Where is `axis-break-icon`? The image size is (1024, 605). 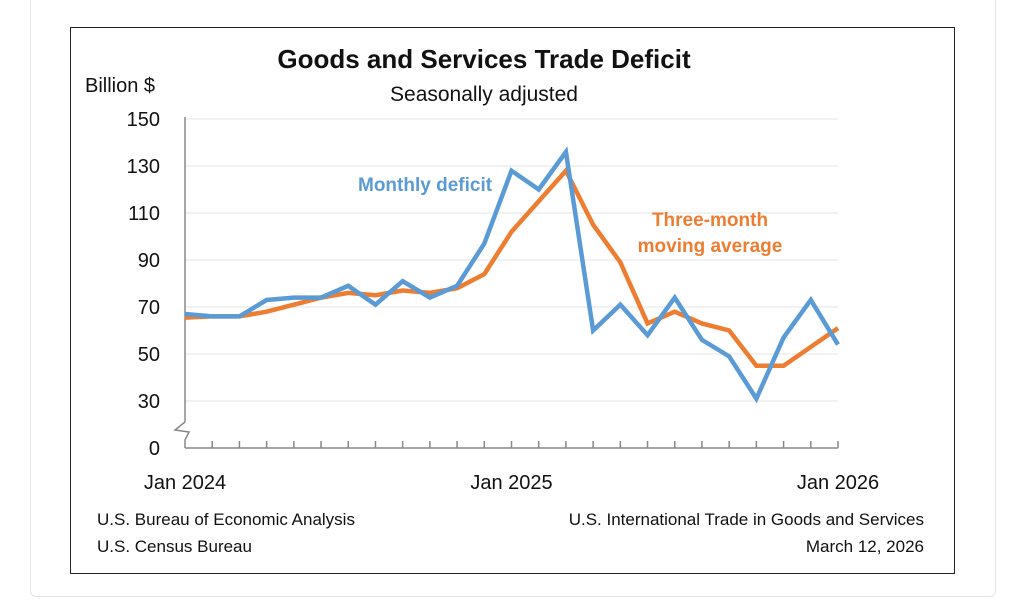
axis-break-icon is located at coordinates (182, 434).